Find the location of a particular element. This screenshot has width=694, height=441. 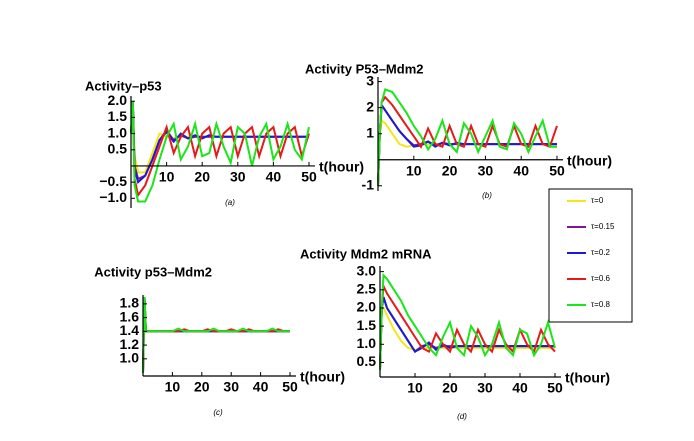

chart-title: Activity P53–Mdm2 is located at coordinates (364, 68).